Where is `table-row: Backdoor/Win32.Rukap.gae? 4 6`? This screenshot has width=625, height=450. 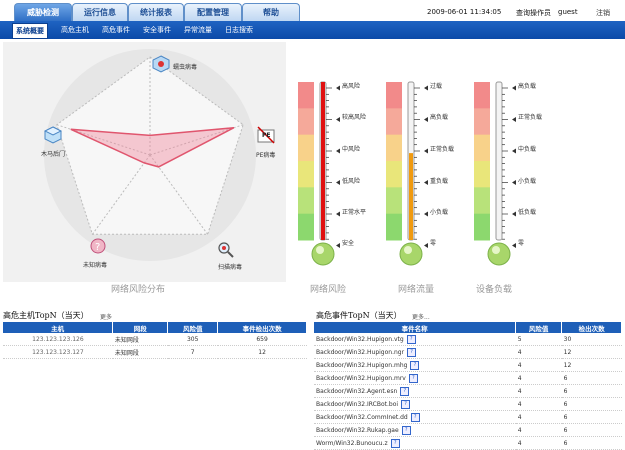 table-row: Backdoor/Win32.Rukap.gae? 4 6 is located at coordinates (468, 430).